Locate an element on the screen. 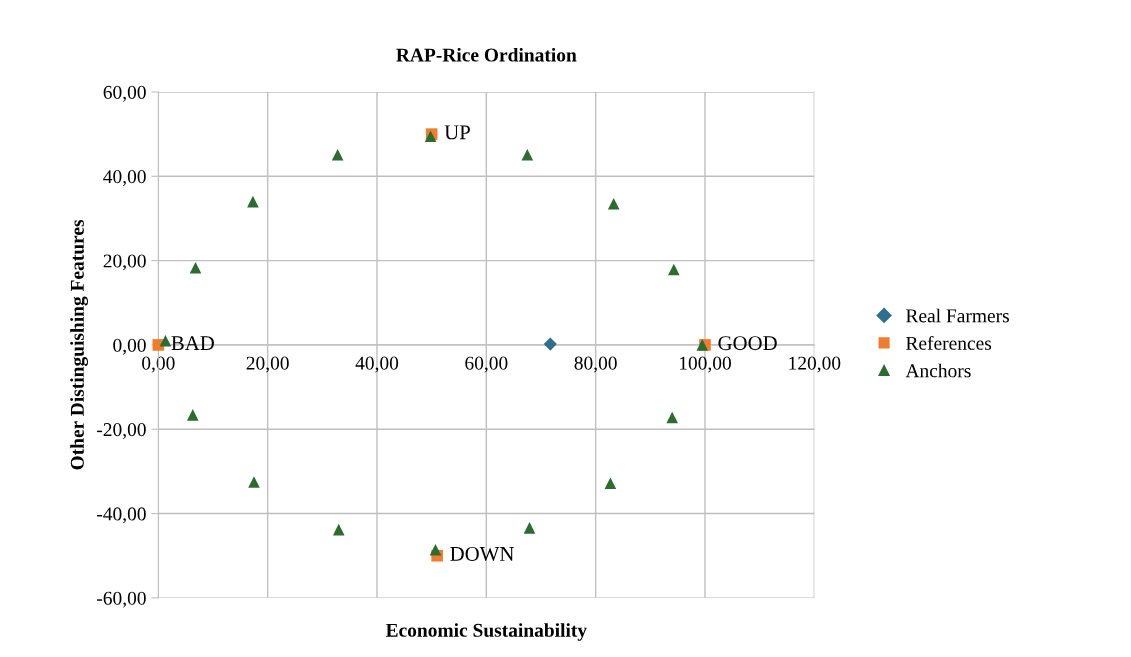 This screenshot has width=1131, height=657. y-tick-label: -60,00 is located at coordinates (121, 599).